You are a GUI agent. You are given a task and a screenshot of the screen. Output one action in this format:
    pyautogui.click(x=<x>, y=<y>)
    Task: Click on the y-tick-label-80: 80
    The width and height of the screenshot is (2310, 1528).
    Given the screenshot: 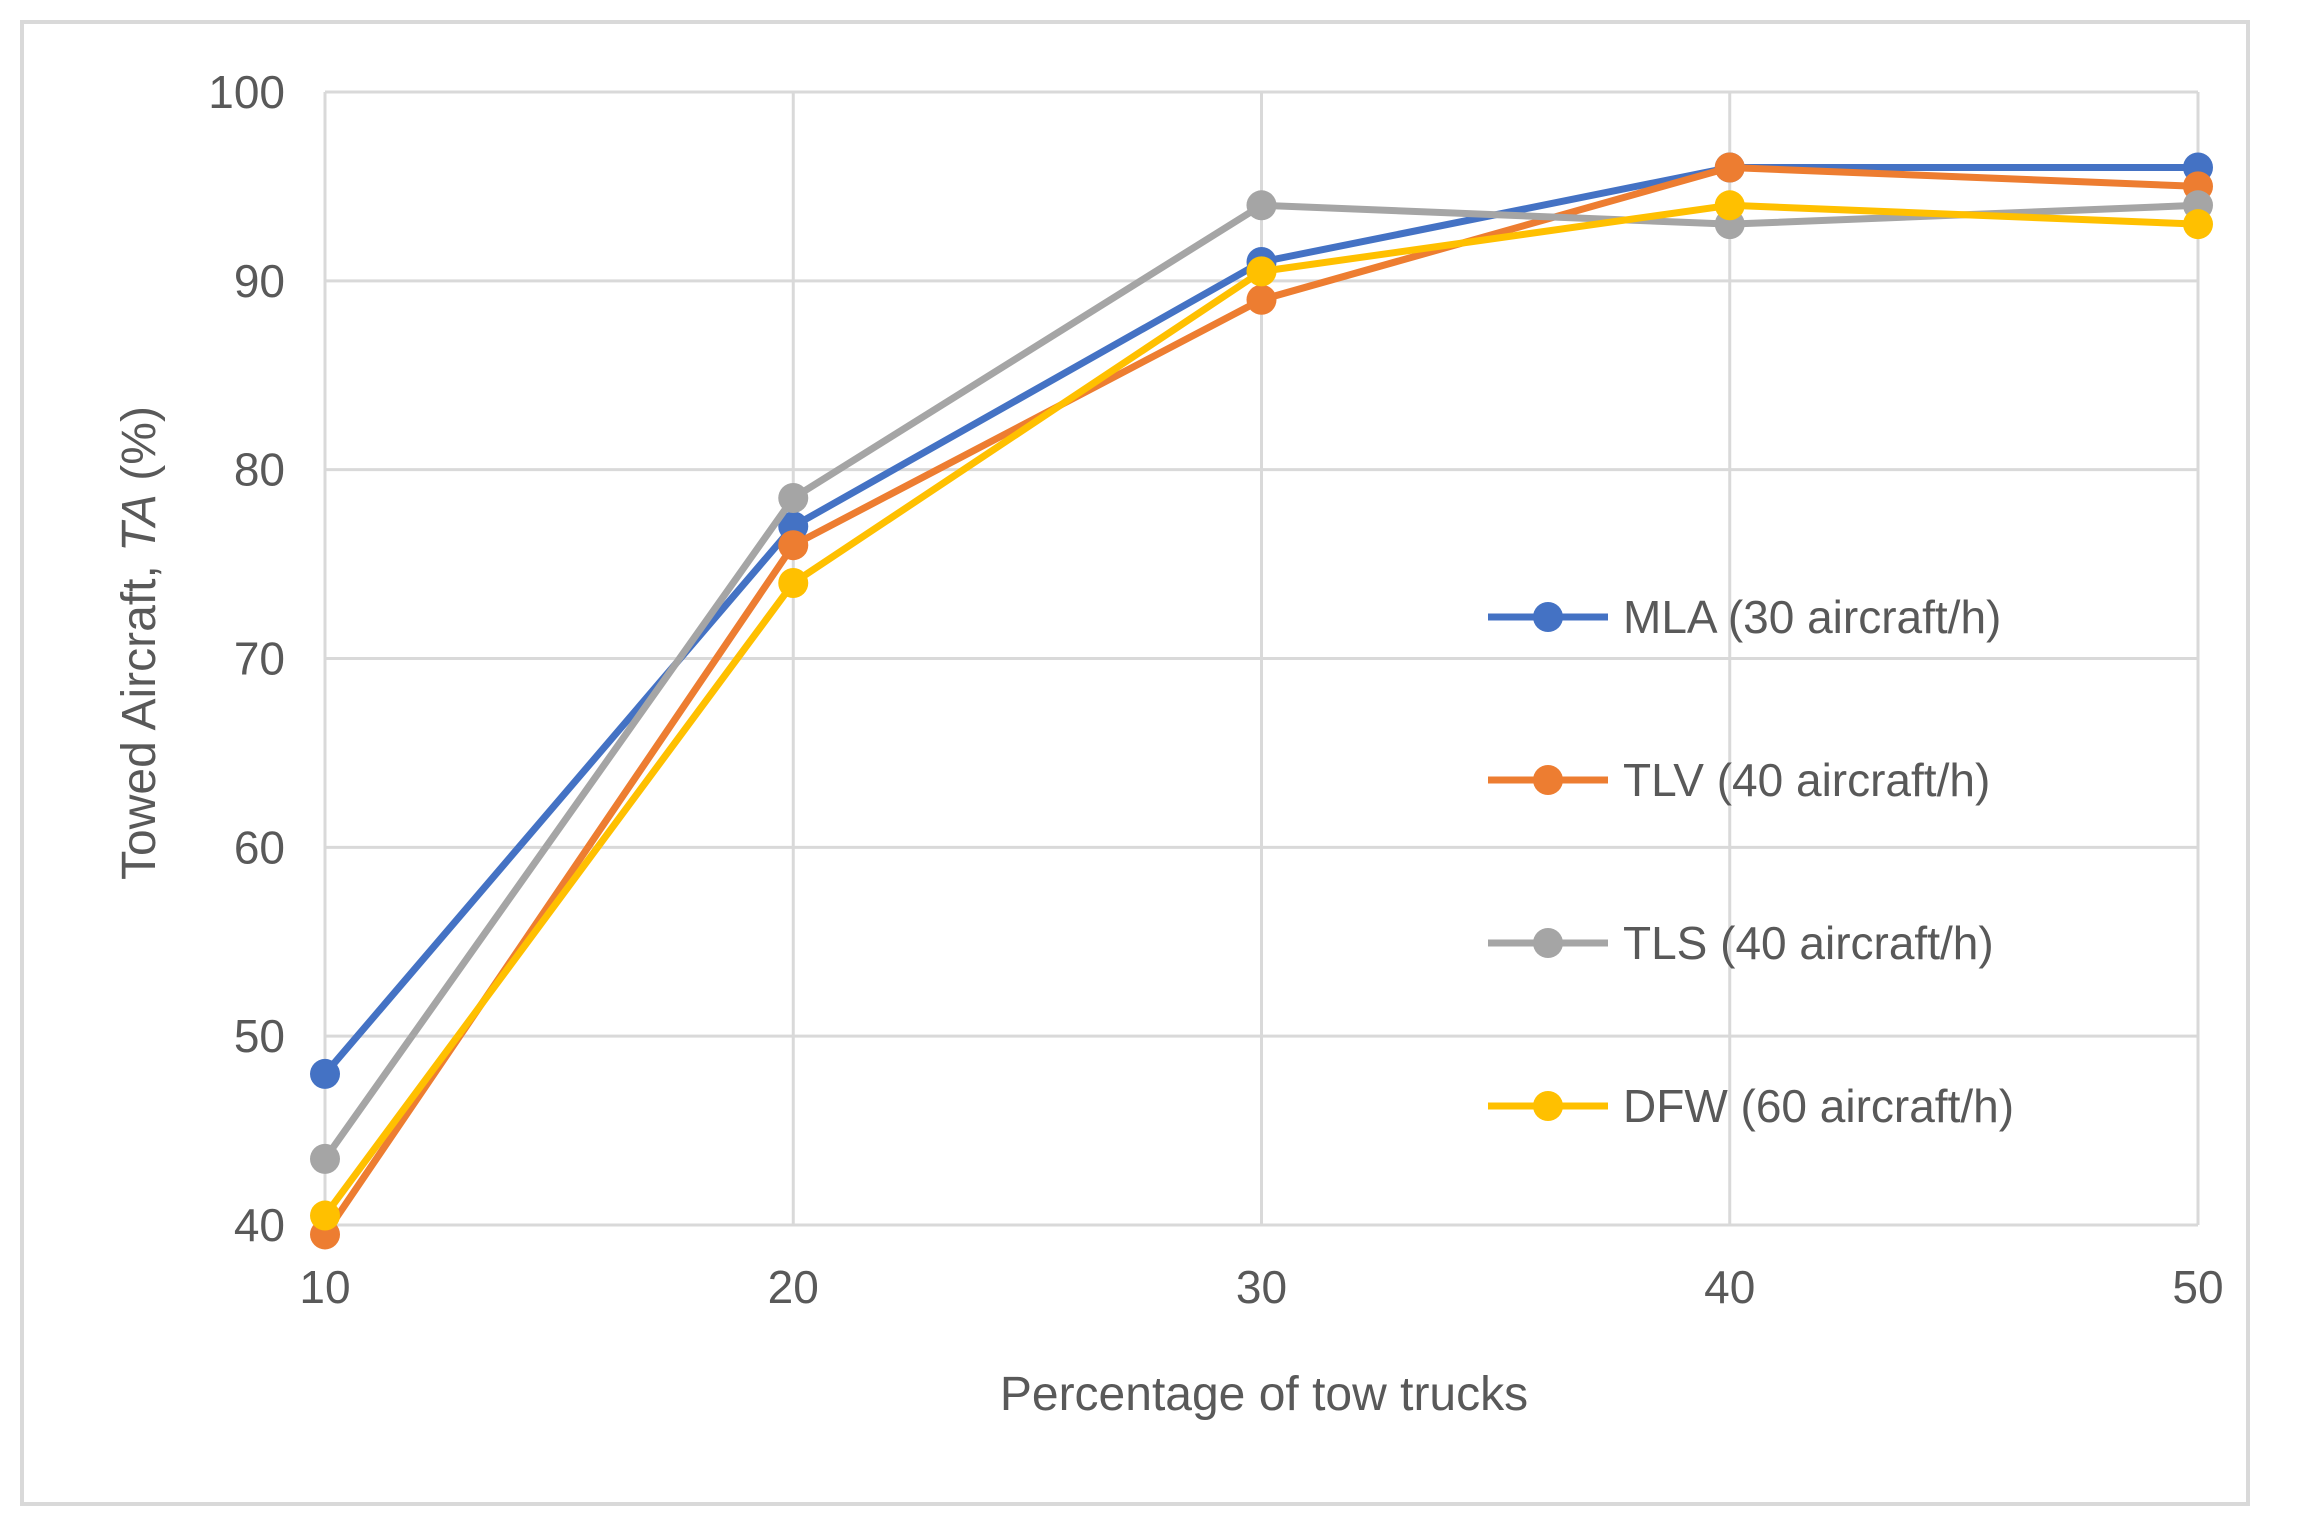 What is the action you would take?
    pyautogui.click(x=259, y=470)
    